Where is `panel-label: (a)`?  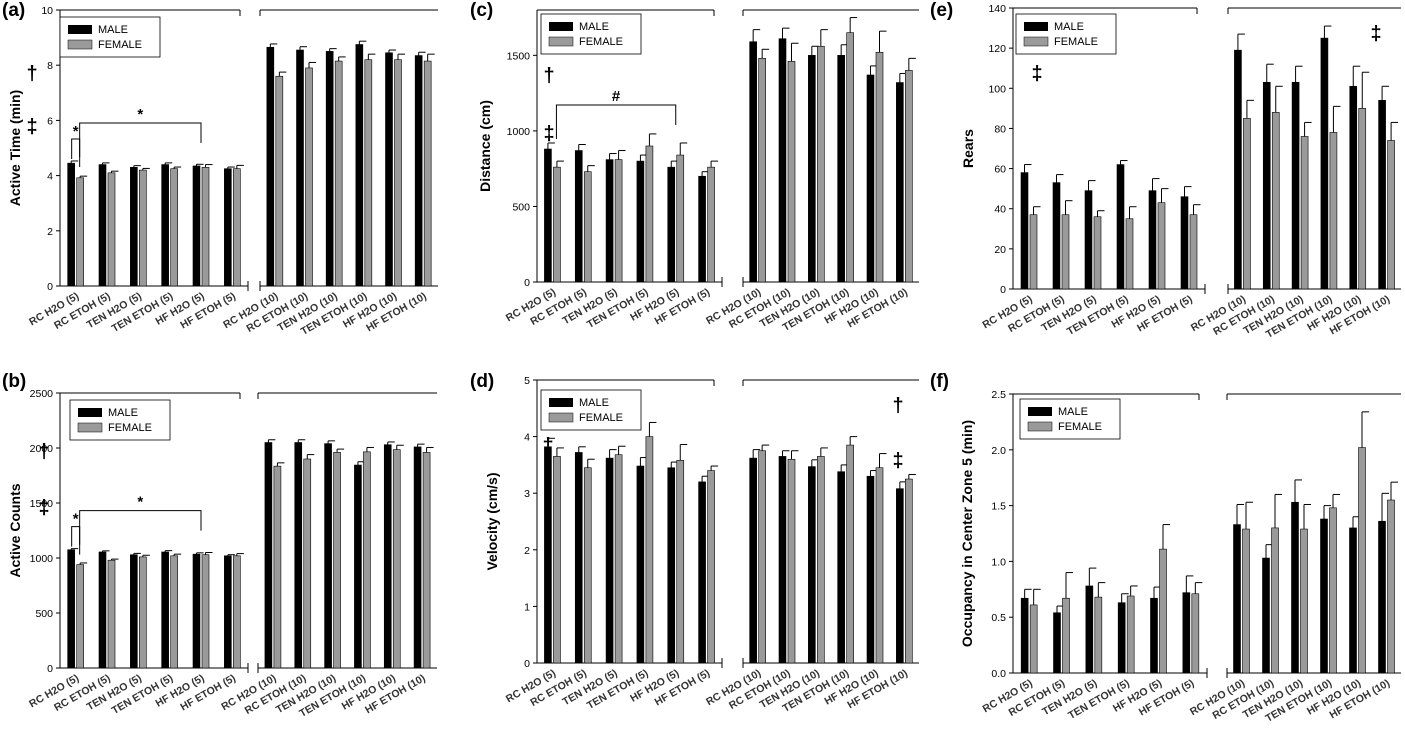
panel-label: (a) is located at coordinates (13, 10).